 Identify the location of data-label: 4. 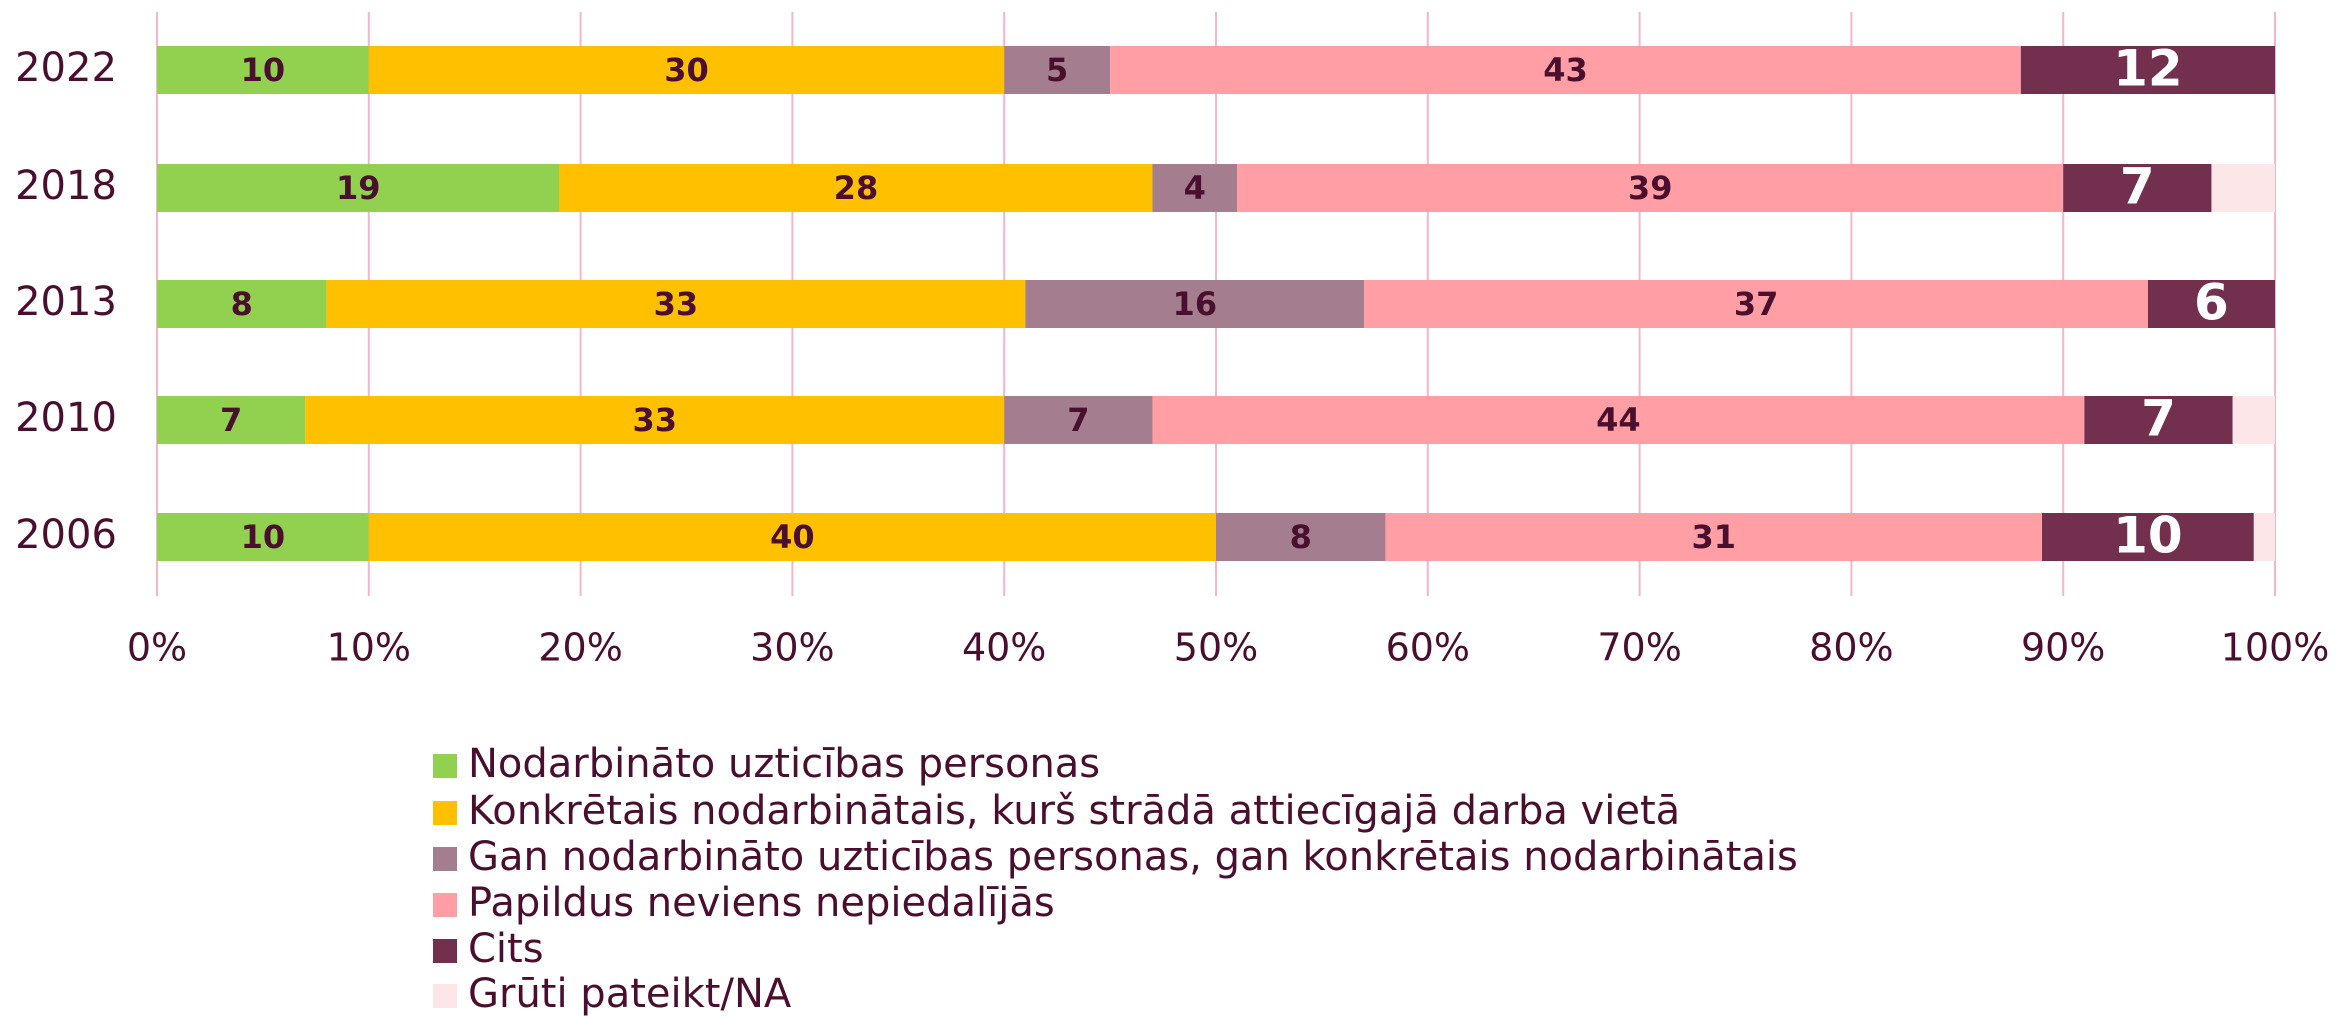
(1195, 188).